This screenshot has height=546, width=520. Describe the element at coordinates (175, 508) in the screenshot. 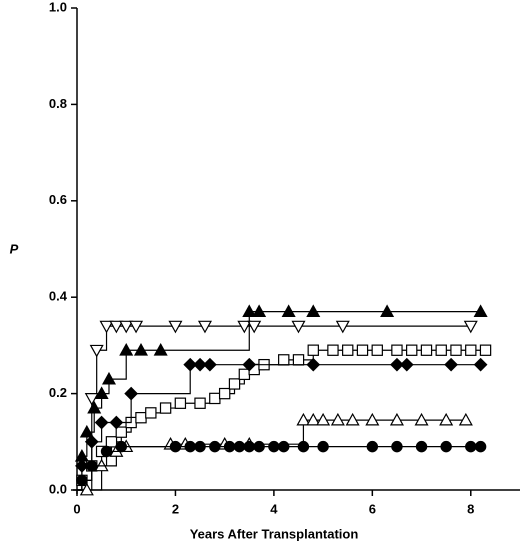

I see `x-tick-label: 2` at that location.